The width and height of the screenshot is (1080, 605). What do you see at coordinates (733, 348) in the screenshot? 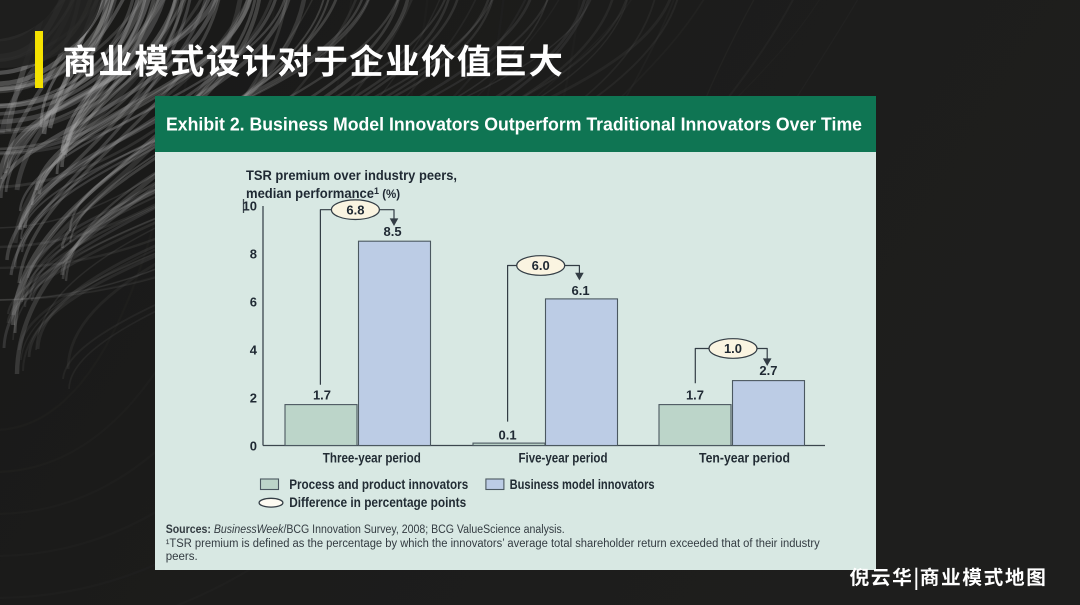
I see `svg-text: 1.0` at bounding box center [733, 348].